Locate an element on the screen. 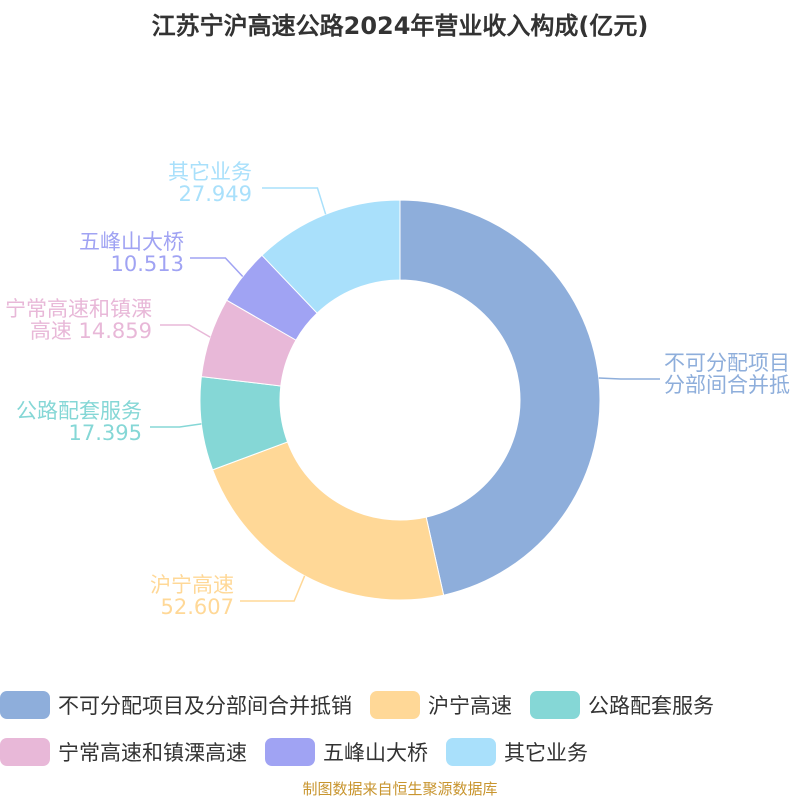  callout-line-text: 10.513 is located at coordinates (147, 264).